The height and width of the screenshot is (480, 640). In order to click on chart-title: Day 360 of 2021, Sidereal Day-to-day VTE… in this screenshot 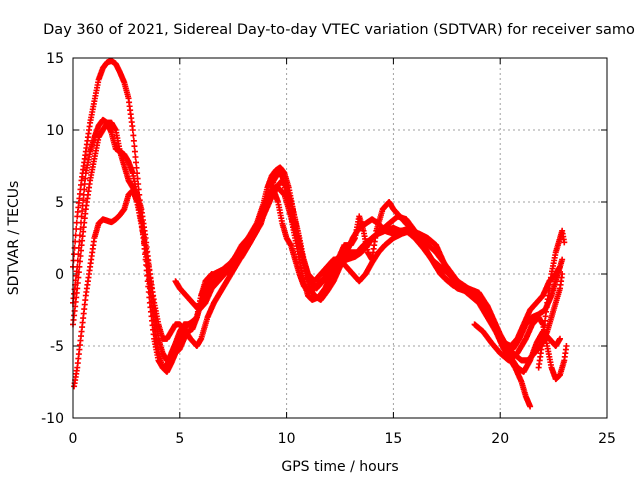, I will do `click(339, 30)`.